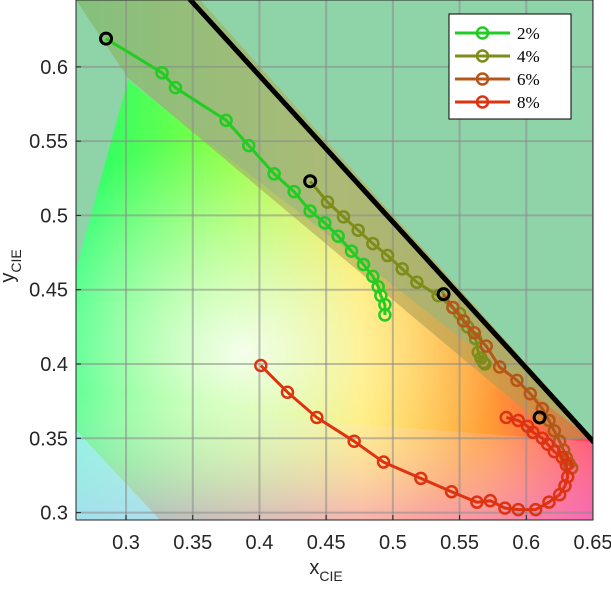  I want to click on y-tick-label: 0.6, so click(54, 68).